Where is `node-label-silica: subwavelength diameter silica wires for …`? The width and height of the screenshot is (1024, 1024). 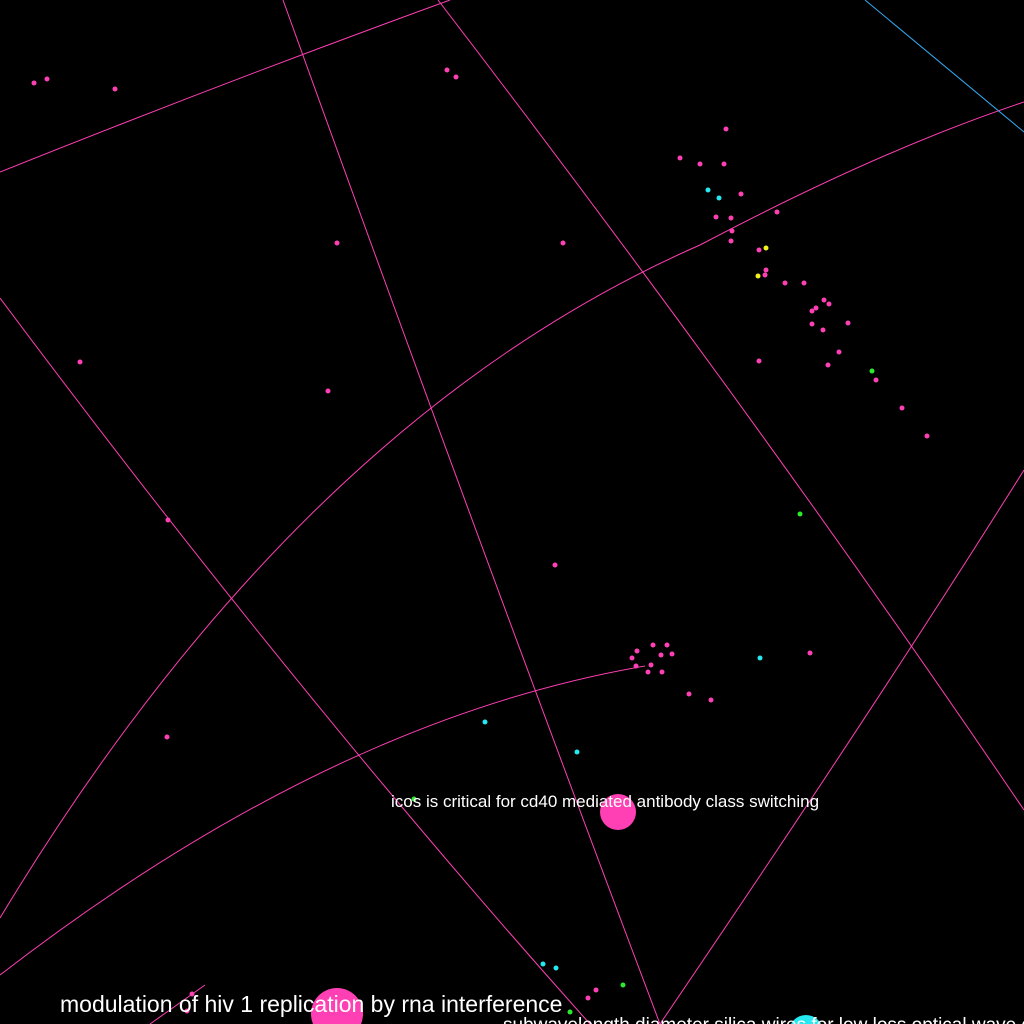
node-label-silica: subwavelength diameter silica wires for … is located at coordinates (763, 1019).